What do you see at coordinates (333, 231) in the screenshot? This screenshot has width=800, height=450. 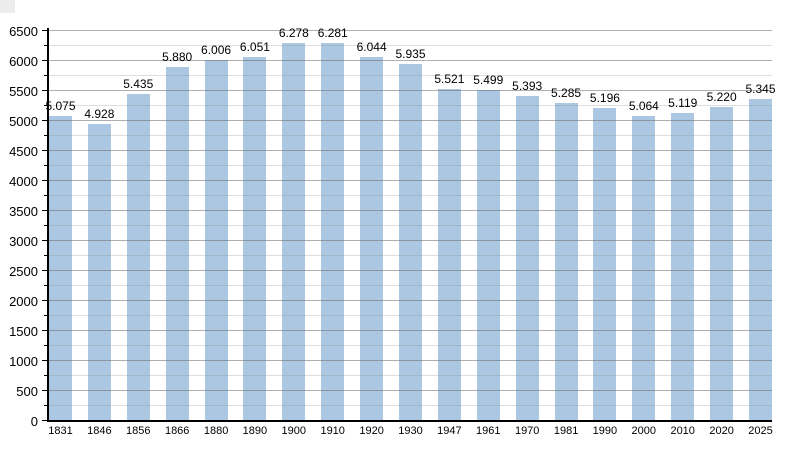 I see `population-bar-1910` at bounding box center [333, 231].